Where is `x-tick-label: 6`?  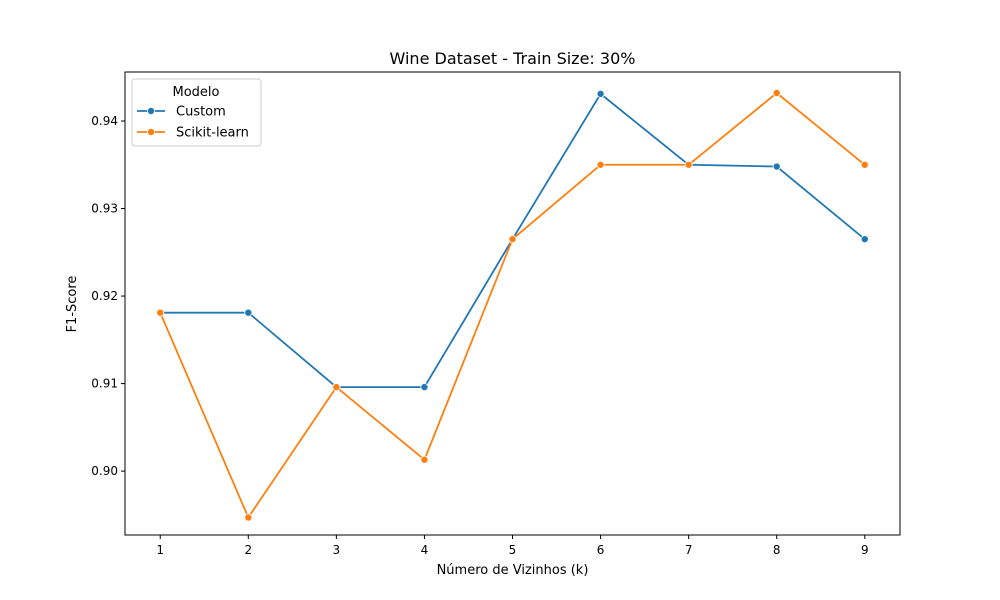 x-tick-label: 6 is located at coordinates (601, 550).